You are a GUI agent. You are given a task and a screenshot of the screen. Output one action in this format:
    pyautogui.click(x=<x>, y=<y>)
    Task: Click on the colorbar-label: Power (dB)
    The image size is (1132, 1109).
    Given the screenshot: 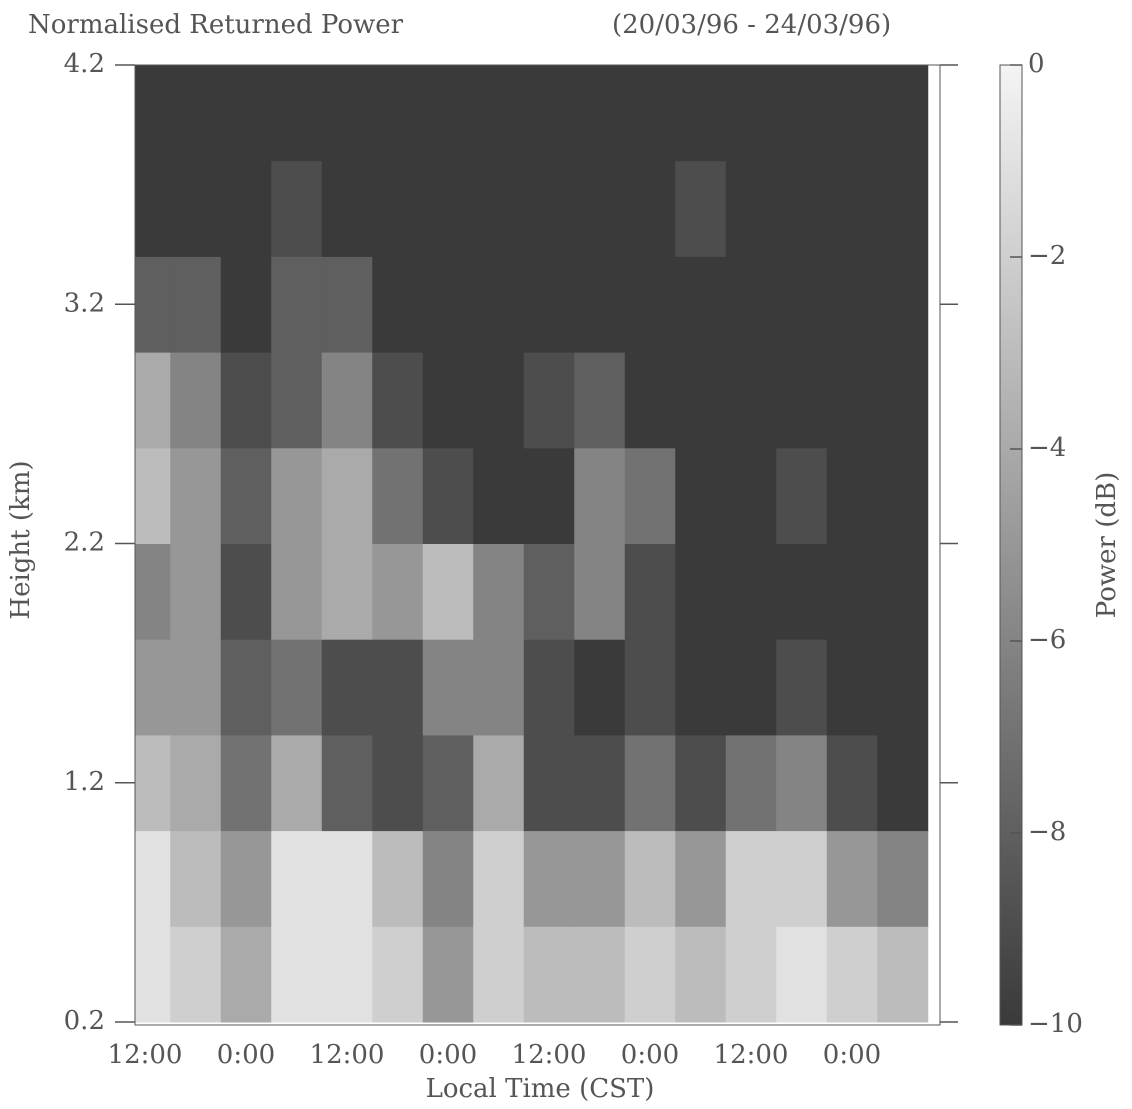 What is the action you would take?
    pyautogui.click(x=1107, y=545)
    